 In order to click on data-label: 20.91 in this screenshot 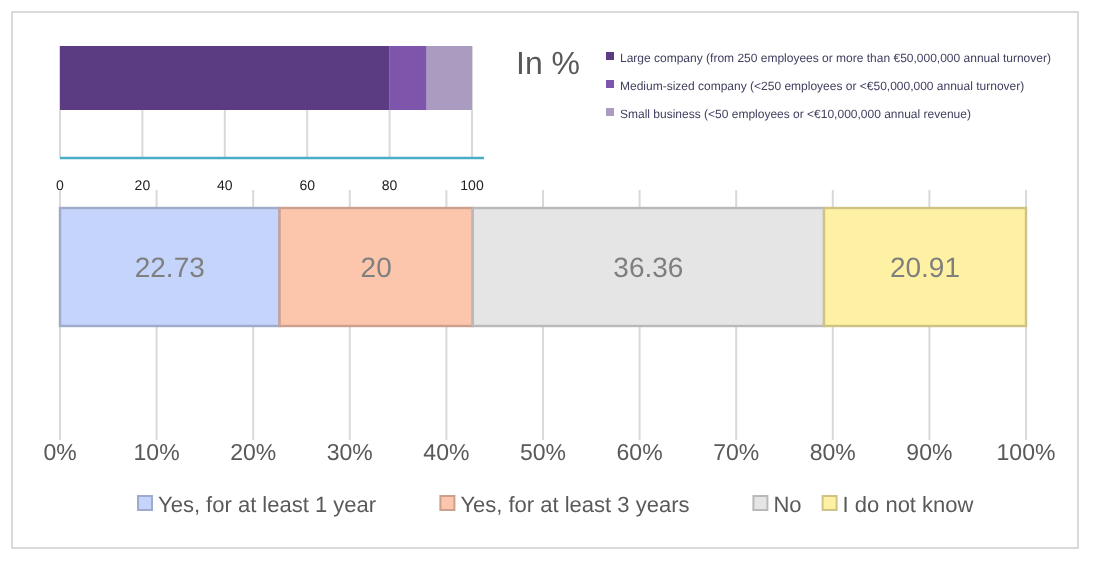, I will do `click(925, 267)`.